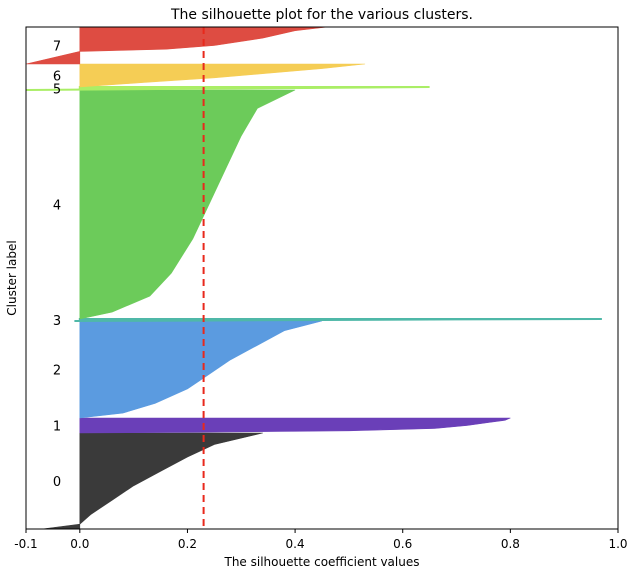  I want to click on cluster-label-1: 1, so click(57, 427).